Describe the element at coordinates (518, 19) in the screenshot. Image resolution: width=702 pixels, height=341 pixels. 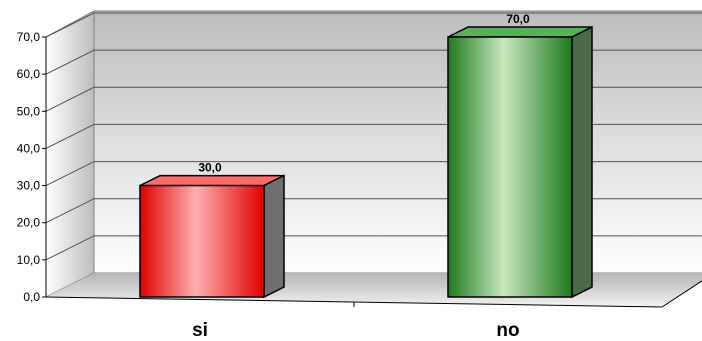
I see `data-label: 70,0` at that location.